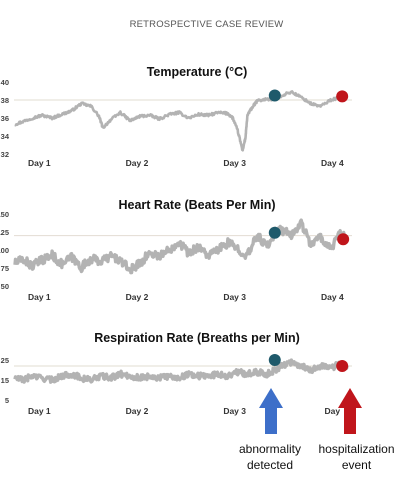 This screenshot has height=494, width=413. Describe the element at coordinates (206, 24) in the screenshot. I see `page-title: RETROSPECTIVE CASE REVIEW` at that location.